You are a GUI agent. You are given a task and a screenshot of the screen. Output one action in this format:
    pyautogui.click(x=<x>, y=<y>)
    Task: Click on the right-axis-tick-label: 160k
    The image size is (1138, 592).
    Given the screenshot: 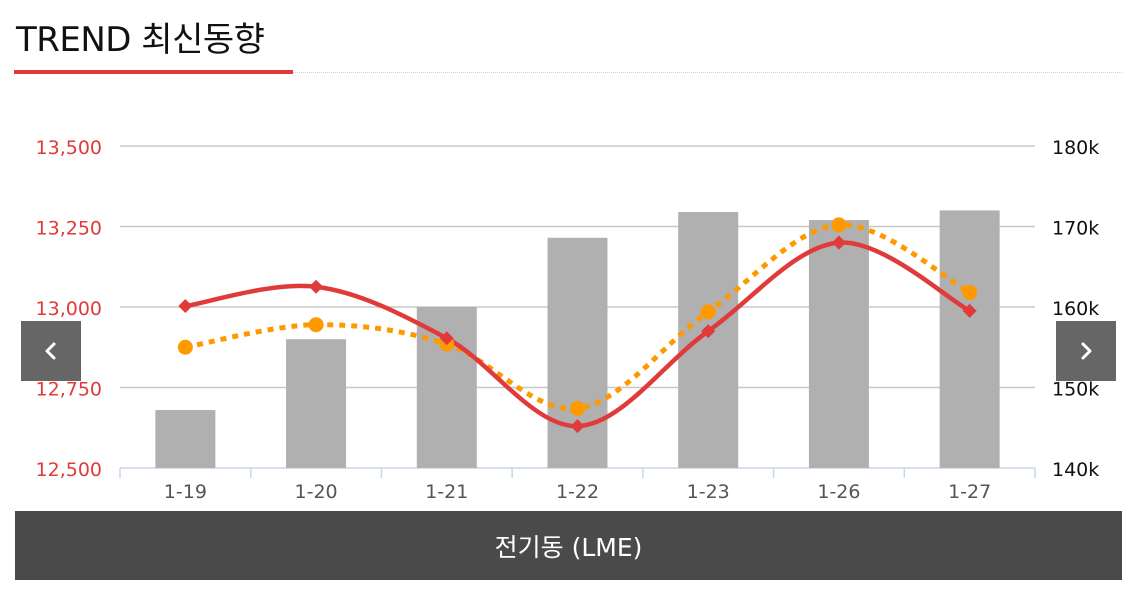 What is the action you would take?
    pyautogui.click(x=1075, y=309)
    